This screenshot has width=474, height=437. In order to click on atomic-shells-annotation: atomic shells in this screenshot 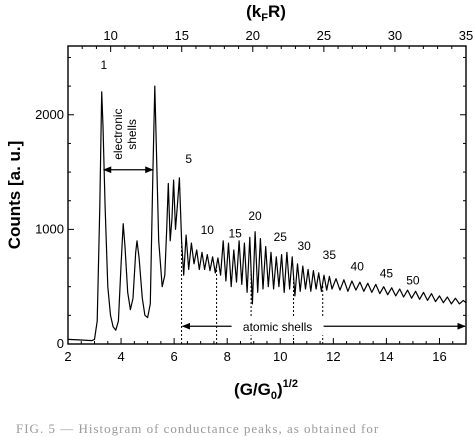, I will do `click(323, 326)`.